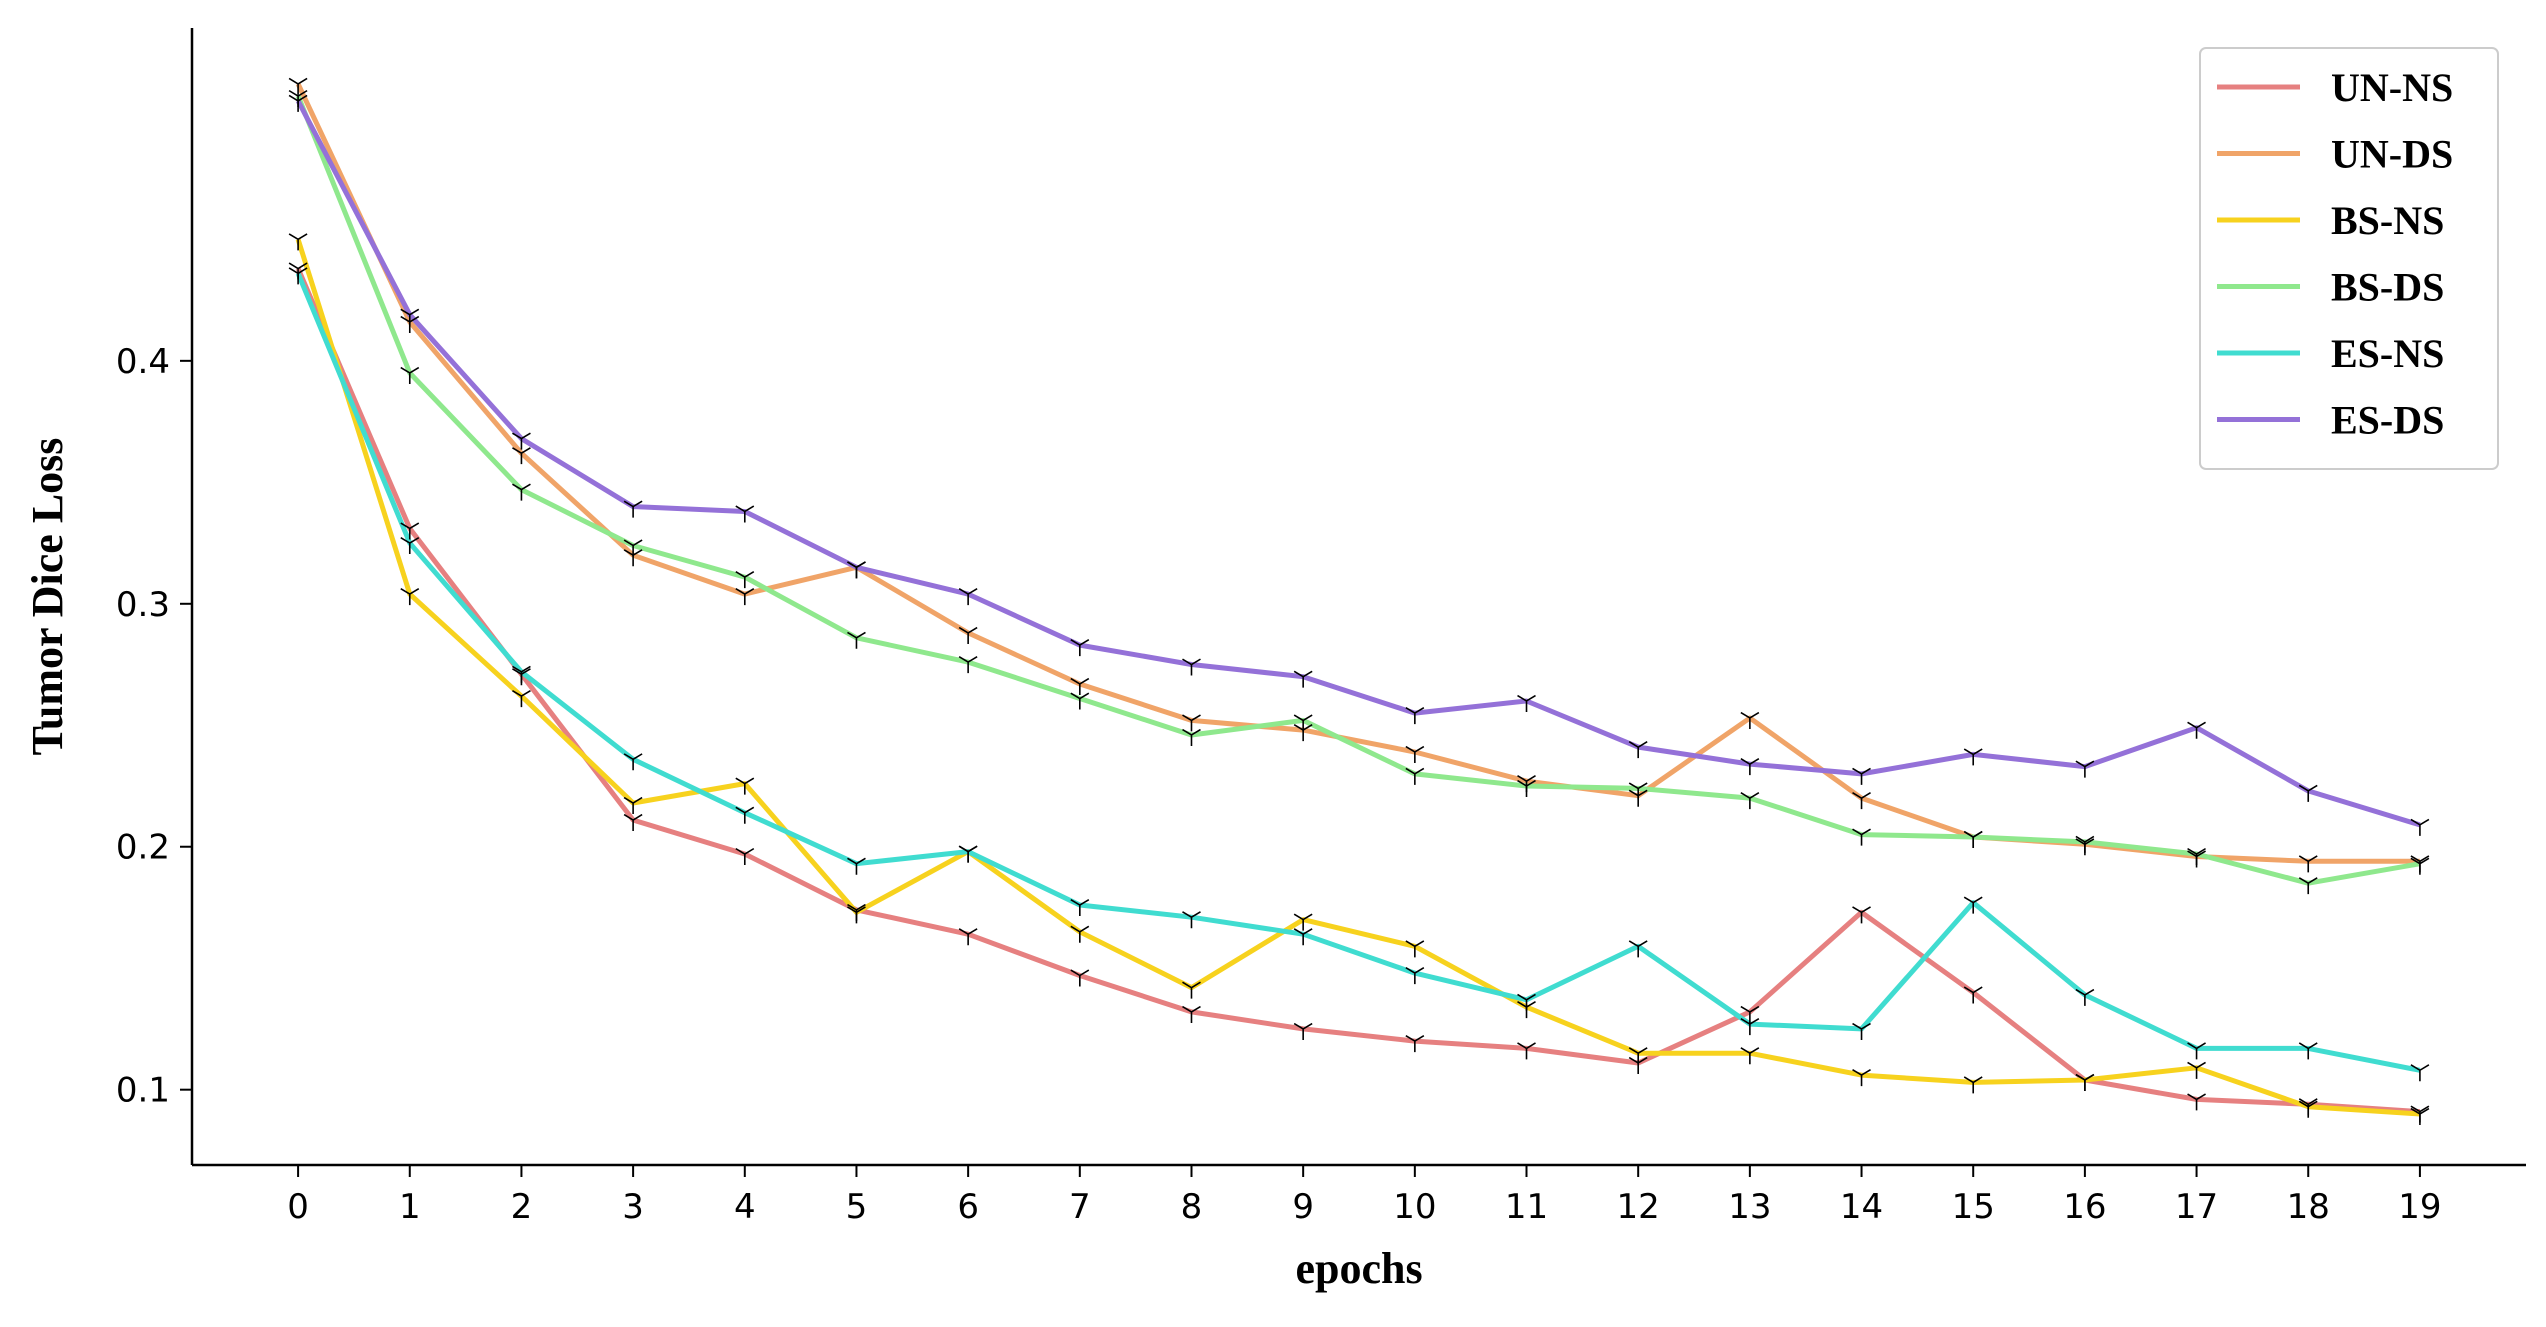 Image resolution: width=2546 pixels, height=1327 pixels. Describe the element at coordinates (143, 362) in the screenshot. I see `y-tick-label: 0.4` at that location.